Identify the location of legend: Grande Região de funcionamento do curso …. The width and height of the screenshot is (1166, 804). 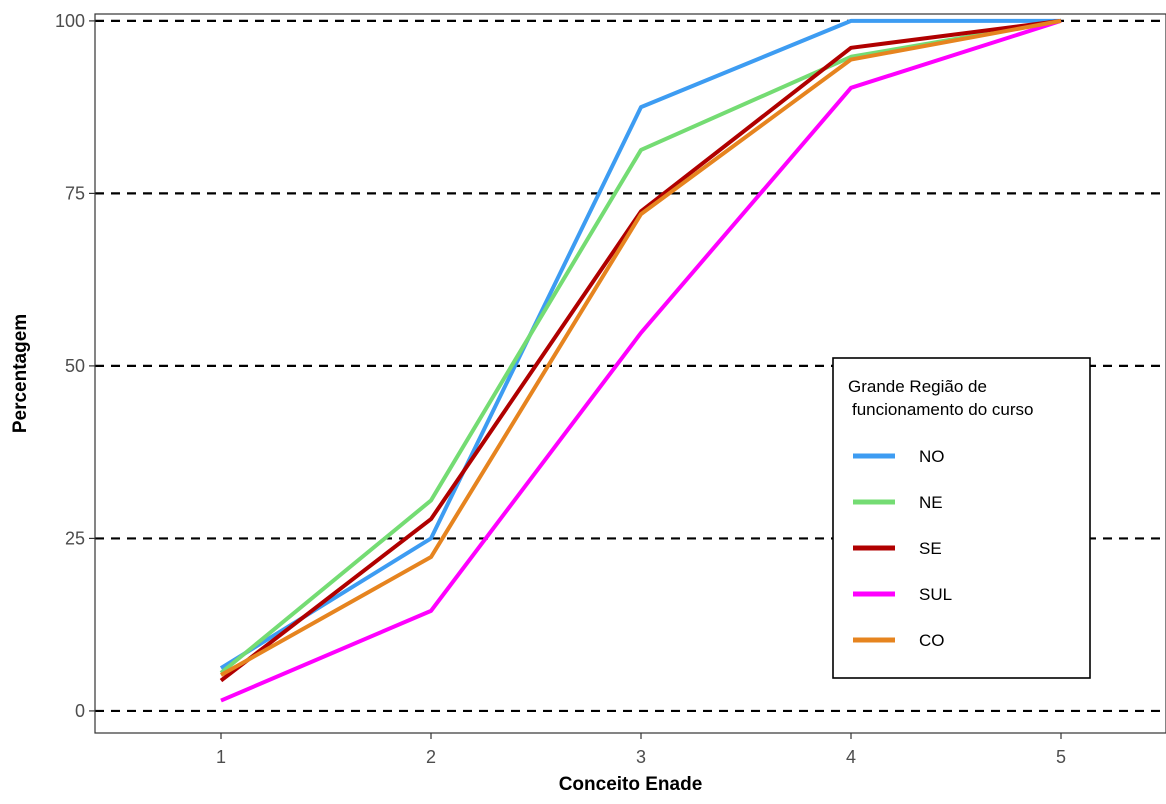
(961, 518).